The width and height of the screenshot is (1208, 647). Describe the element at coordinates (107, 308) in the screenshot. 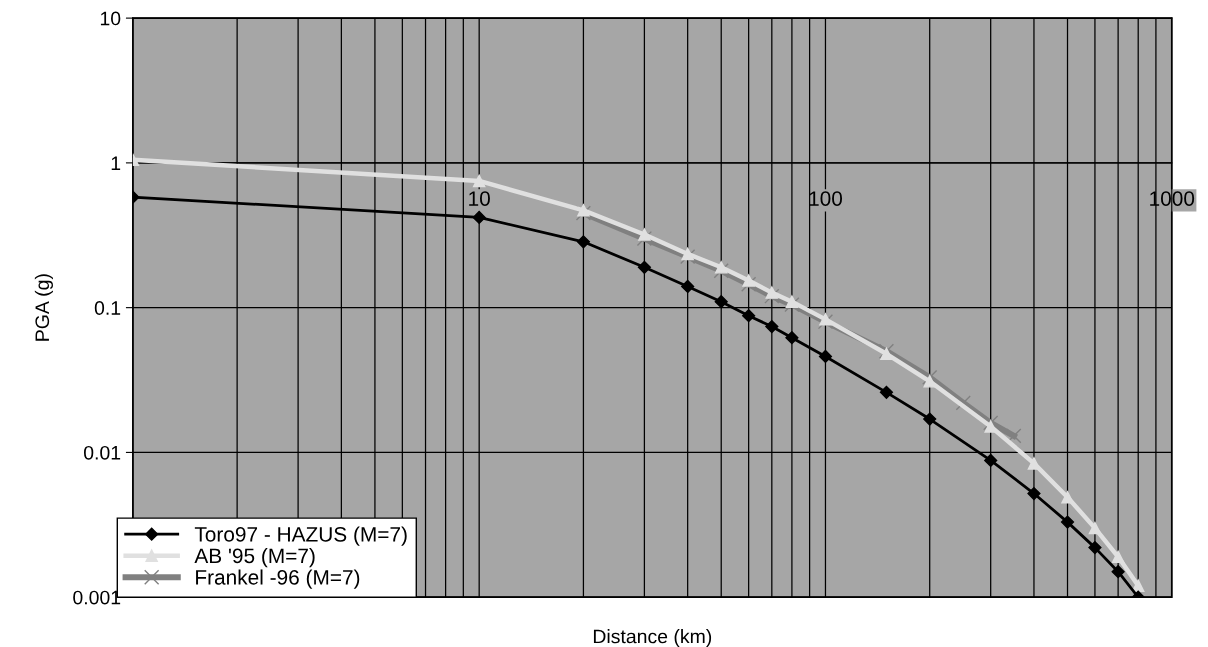

I see `y-tick-label: 0.1` at that location.